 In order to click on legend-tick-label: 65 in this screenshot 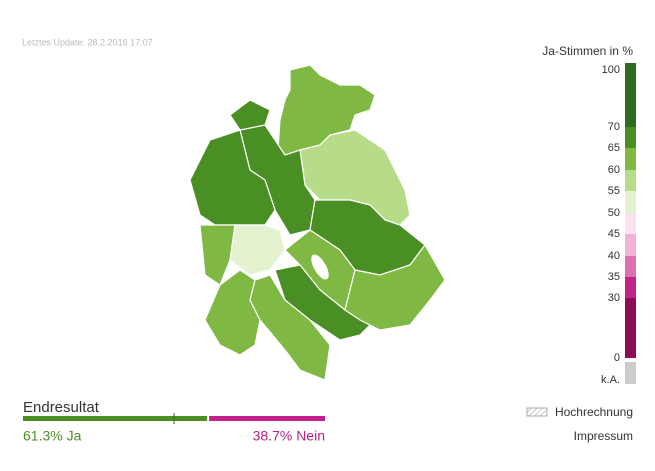, I will do `click(614, 148)`.